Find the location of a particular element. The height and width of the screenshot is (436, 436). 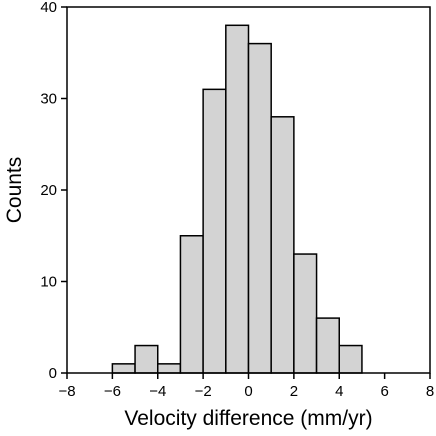

x-tick-label: 4 is located at coordinates (339, 391).